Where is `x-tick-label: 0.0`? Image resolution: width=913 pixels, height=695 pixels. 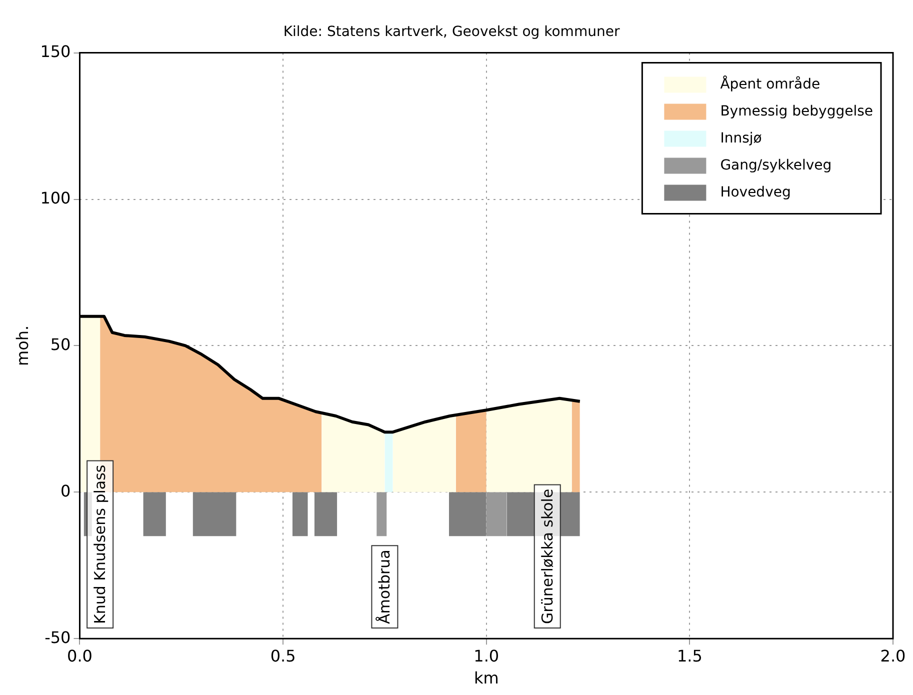 x-tick-label: 0.0 is located at coordinates (79, 656).